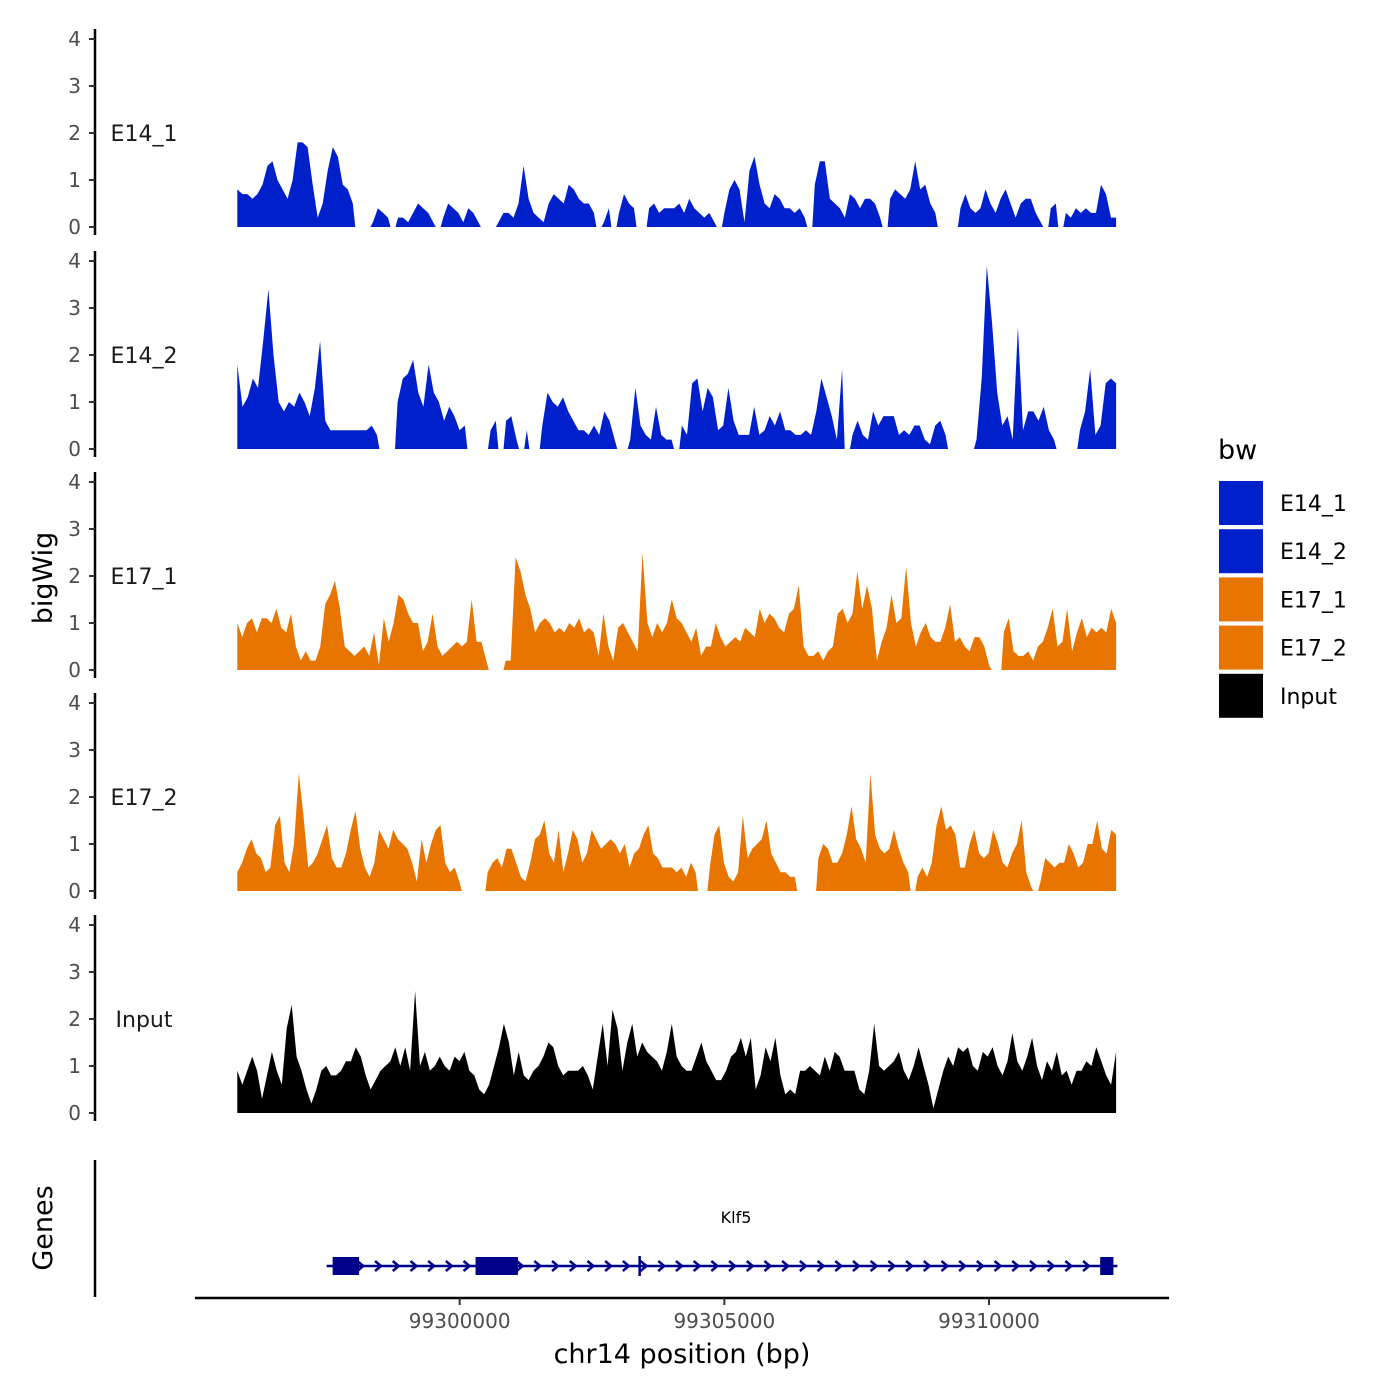 This screenshot has height=1400, width=1400. Describe the element at coordinates (989, 1321) in the screenshot. I see `x-tick-label: 99310000` at that location.